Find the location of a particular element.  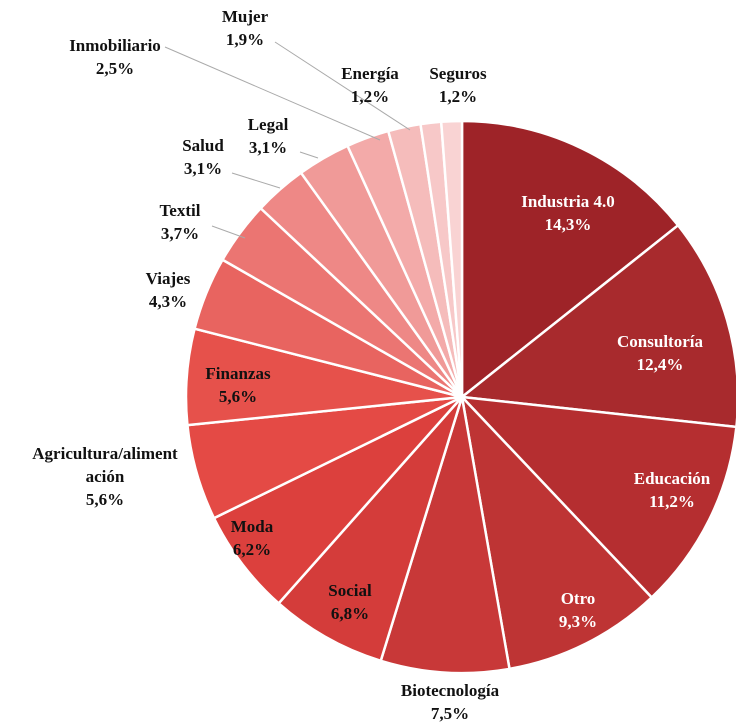

value-label: 6,8% is located at coordinates (350, 613).